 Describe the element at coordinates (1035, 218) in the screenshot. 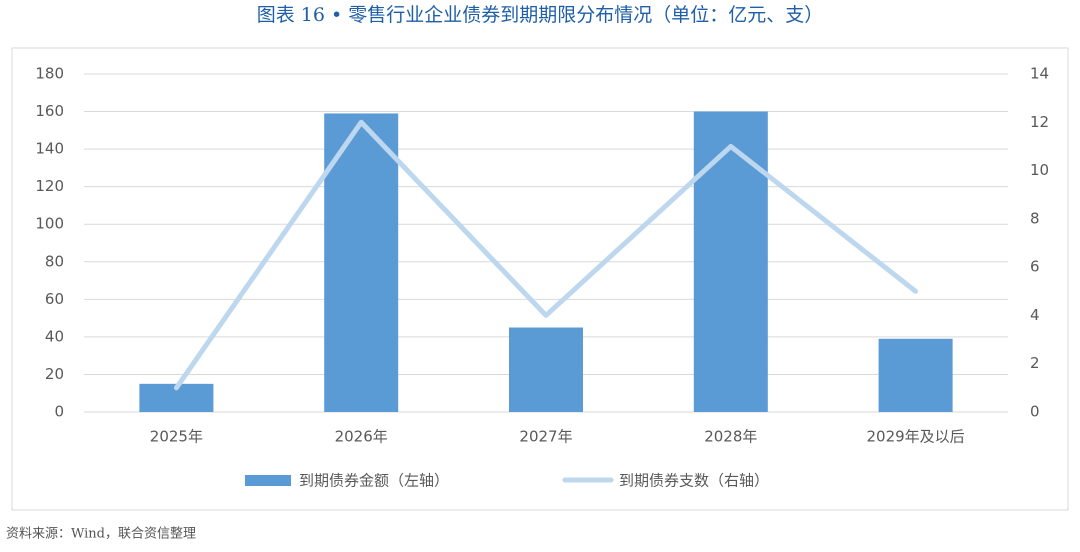

I see `y2-tick-label: 8` at that location.